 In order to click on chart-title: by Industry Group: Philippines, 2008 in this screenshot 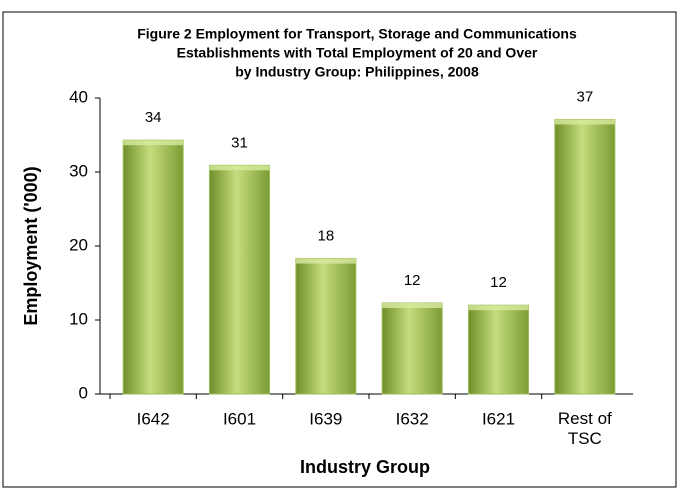, I will do `click(357, 72)`.